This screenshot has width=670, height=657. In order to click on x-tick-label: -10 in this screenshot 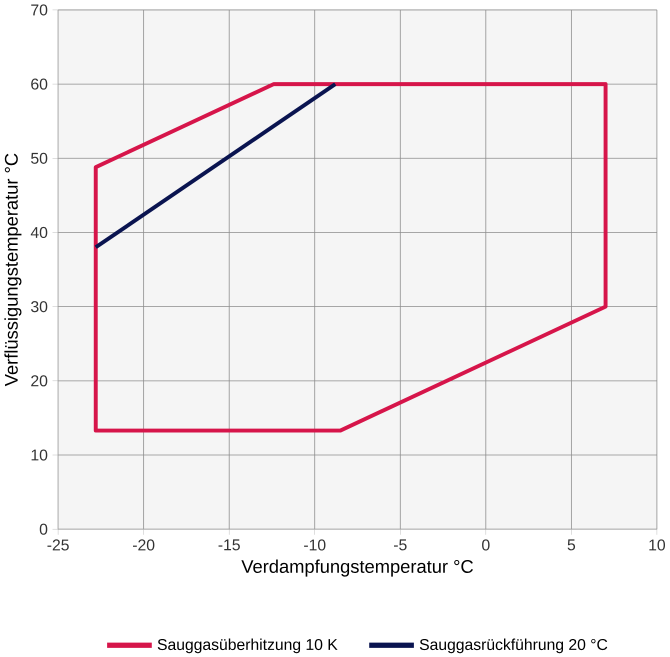, I will do `click(315, 544)`.